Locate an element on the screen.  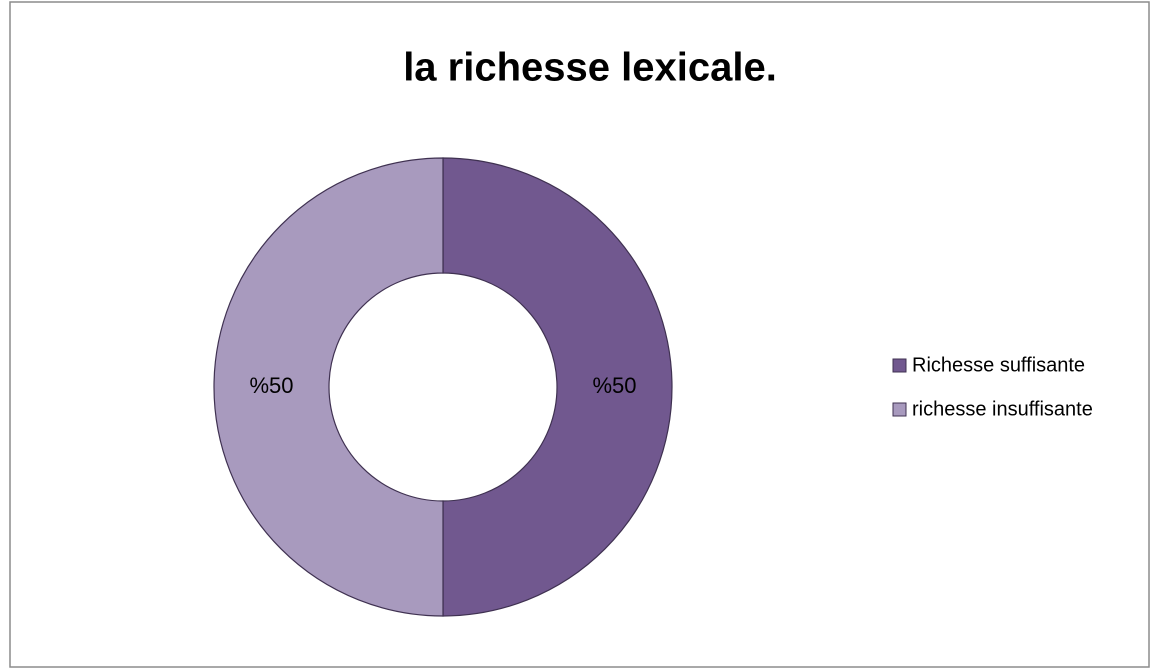
legend-label: Richesse suffisante is located at coordinates (998, 365).